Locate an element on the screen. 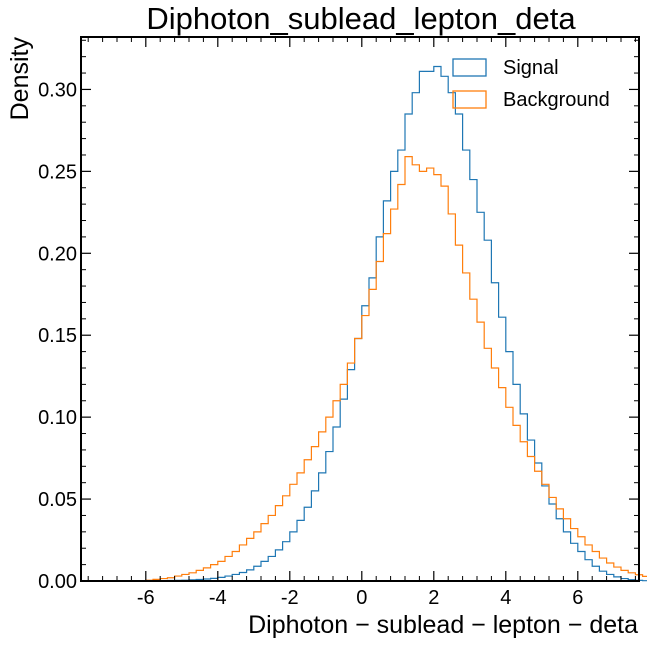 The height and width of the screenshot is (648, 647). x-tick-label: 2 is located at coordinates (433, 598).